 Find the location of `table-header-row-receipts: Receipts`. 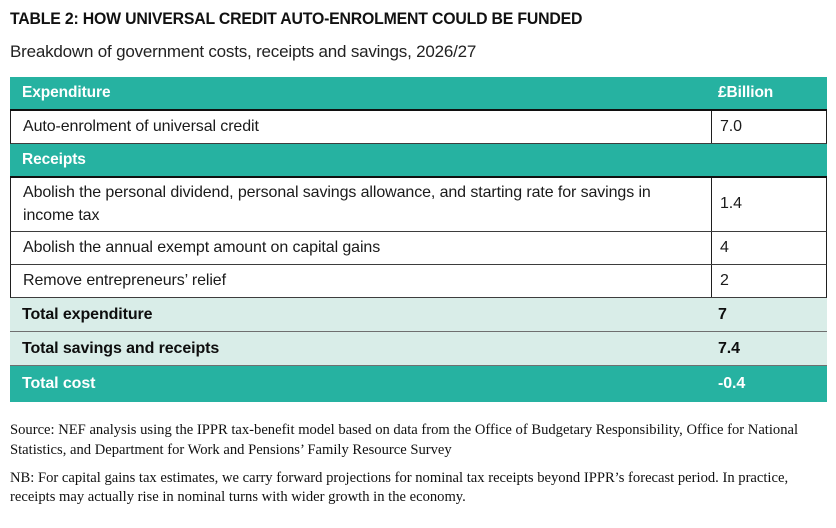

table-header-row-receipts: Receipts is located at coordinates (418, 161).